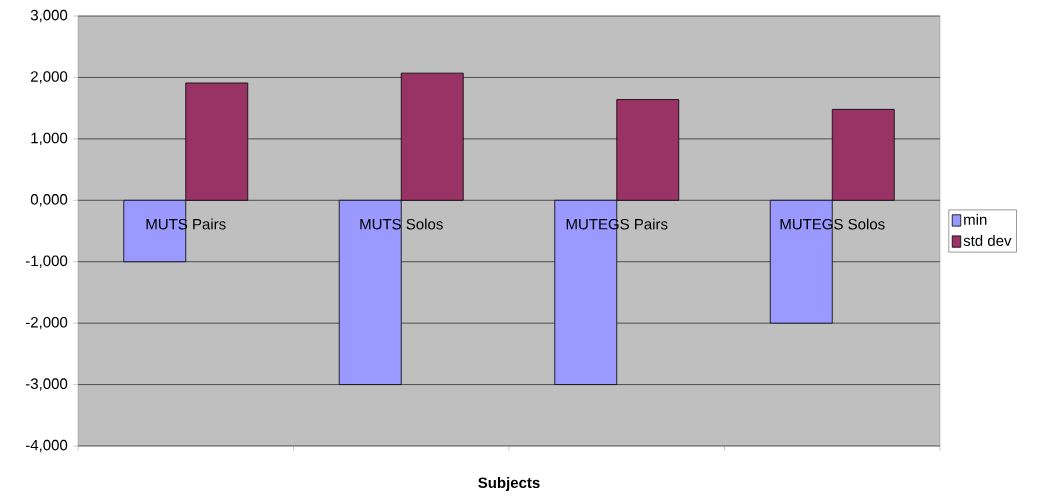  Describe the element at coordinates (987, 241) in the screenshot. I see `legend-label: std dev` at that location.